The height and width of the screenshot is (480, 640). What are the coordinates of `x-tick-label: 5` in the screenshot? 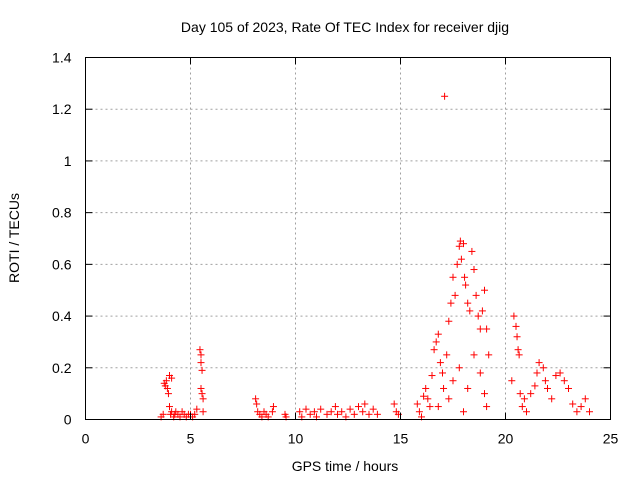 It's located at (191, 439).